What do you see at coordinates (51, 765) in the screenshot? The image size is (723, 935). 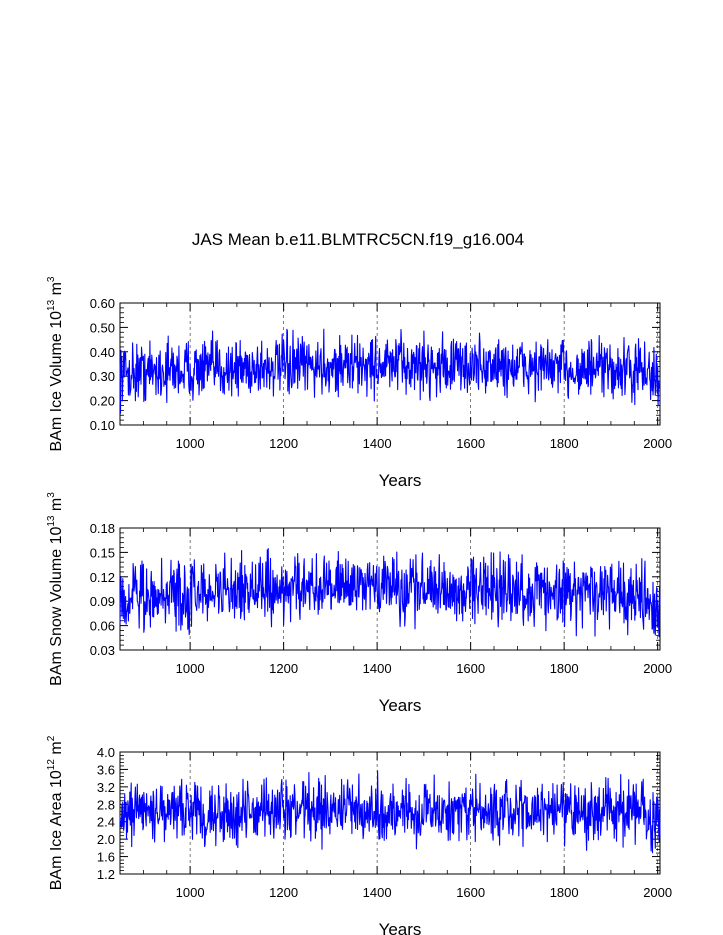 I see `y-label-exponent: 12` at bounding box center [51, 765].